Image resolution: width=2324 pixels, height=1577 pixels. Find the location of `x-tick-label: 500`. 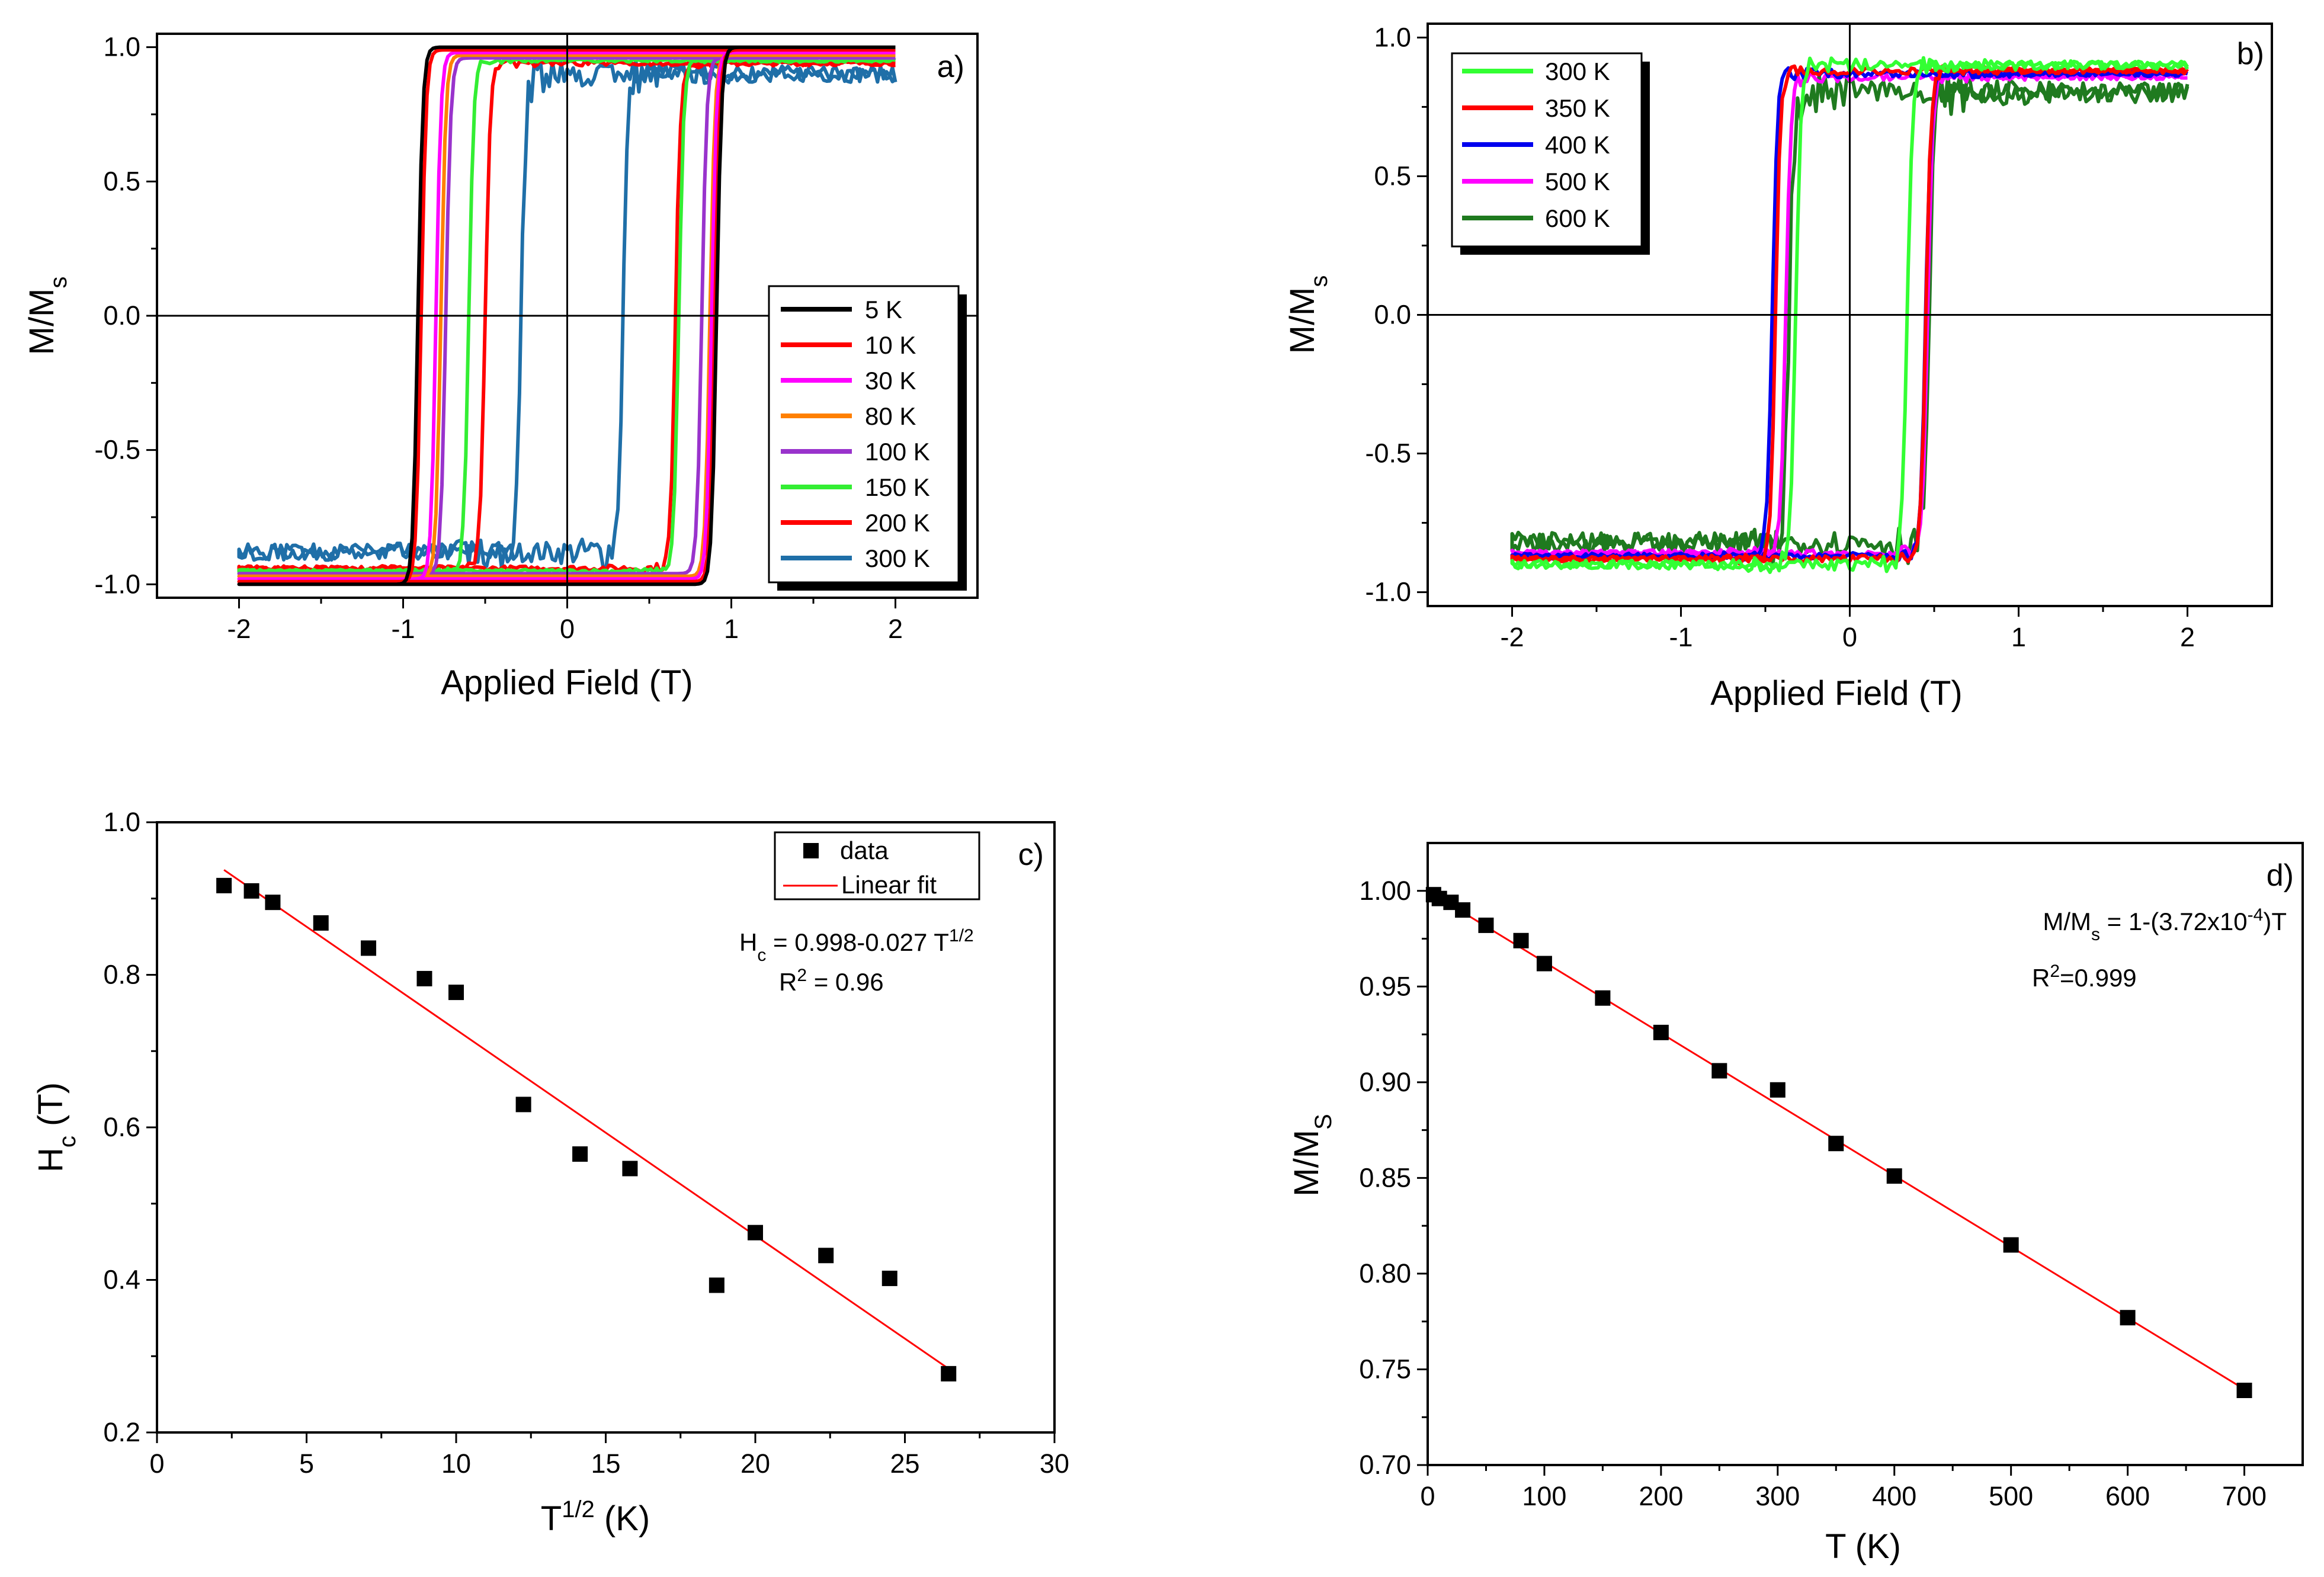

x-tick-label: 500 is located at coordinates (2011, 1496).